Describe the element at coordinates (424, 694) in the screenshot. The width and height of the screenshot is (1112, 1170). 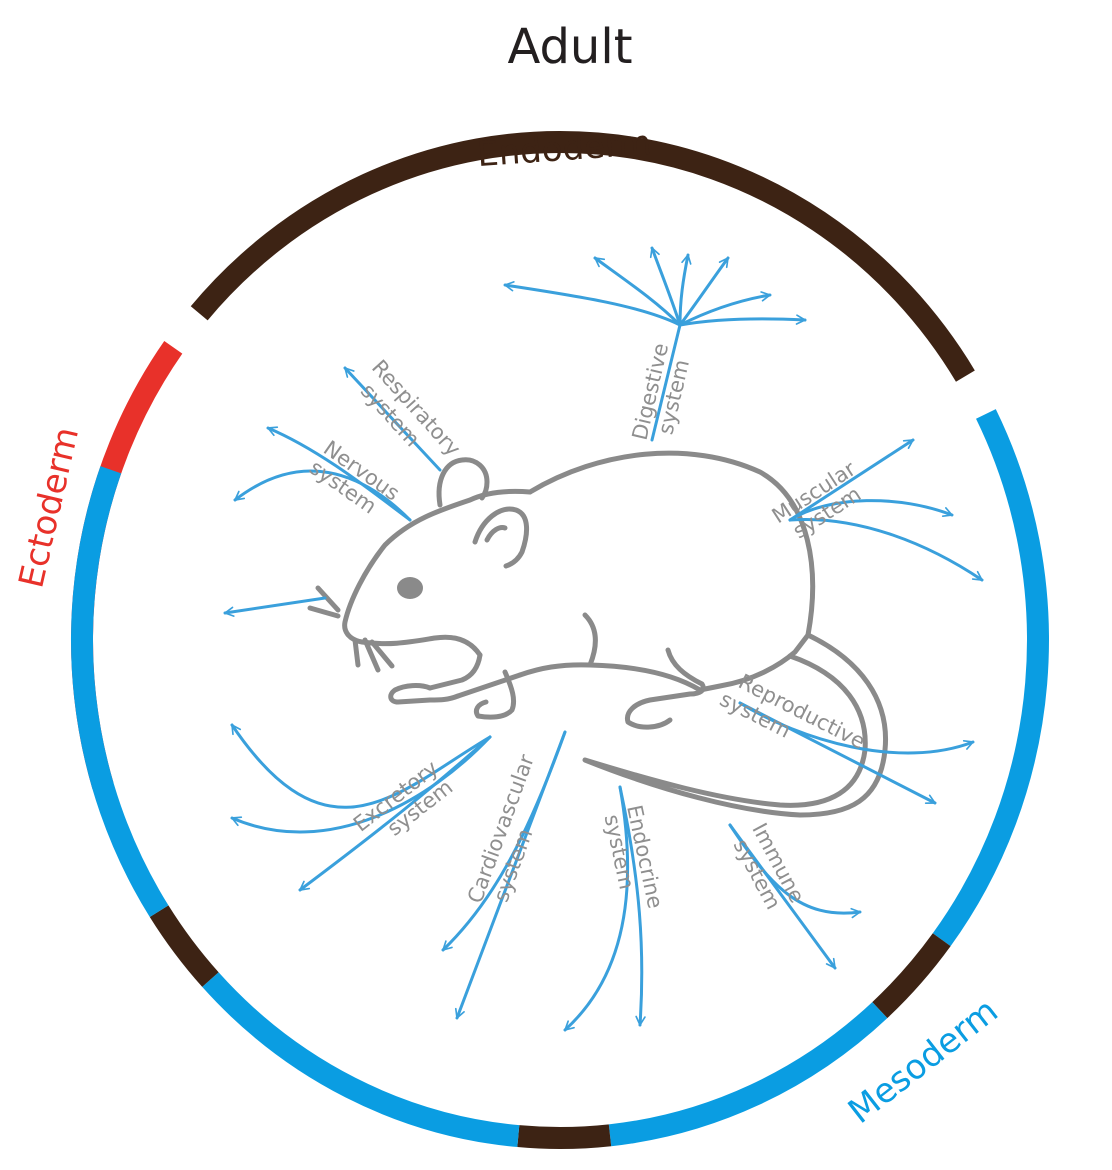
I see `mouse-front-paw` at that location.